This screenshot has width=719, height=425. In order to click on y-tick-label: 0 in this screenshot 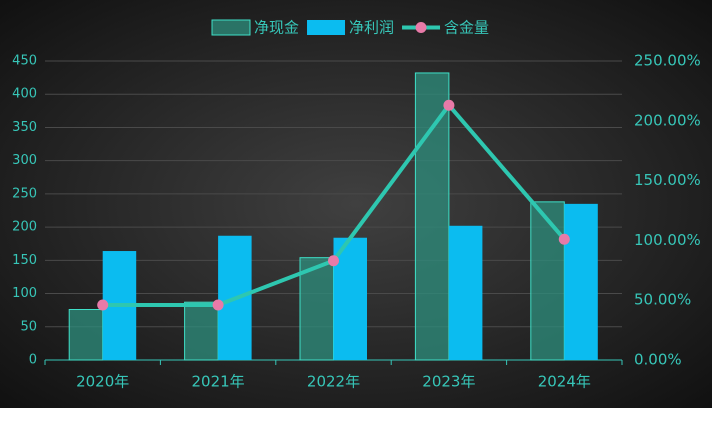, I will do `click(33, 360)`.